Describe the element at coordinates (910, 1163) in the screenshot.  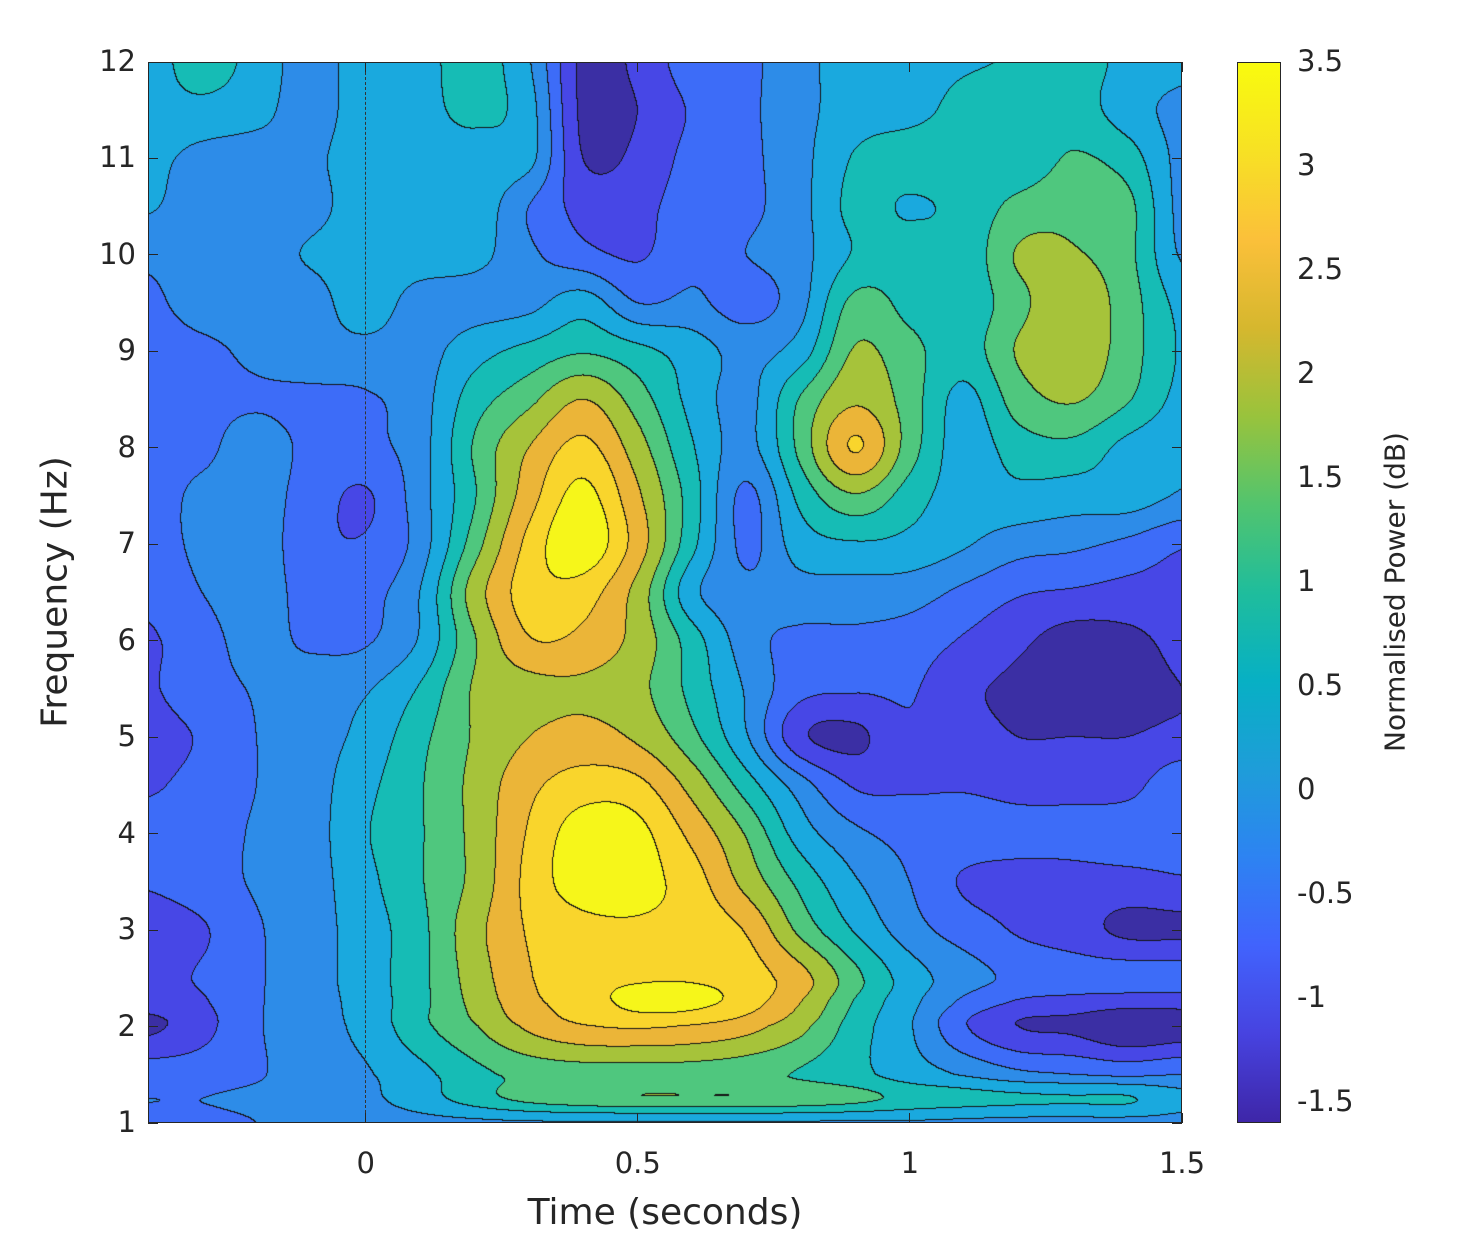
I see `x-tick-label: 1` at that location.